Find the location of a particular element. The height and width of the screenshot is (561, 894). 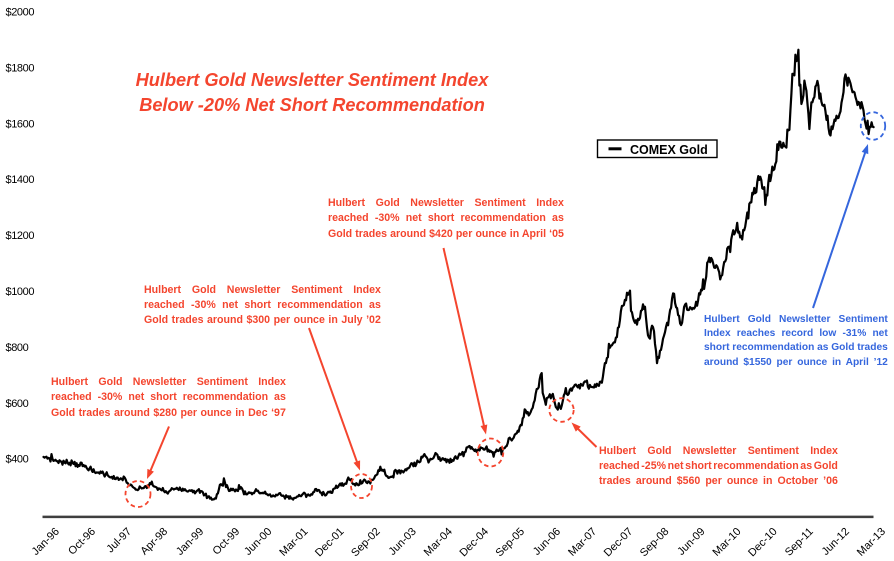

svg-text: Mar-04 is located at coordinates (438, 542).